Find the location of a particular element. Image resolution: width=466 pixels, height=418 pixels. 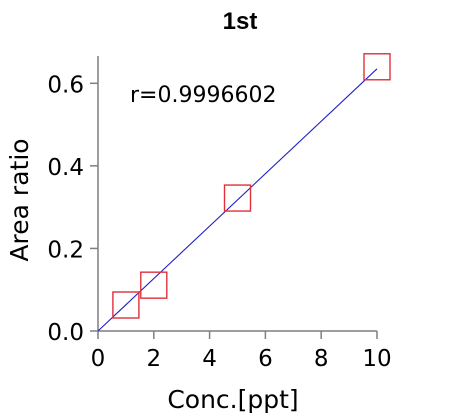

x-tick-label: 8 is located at coordinates (321, 359).